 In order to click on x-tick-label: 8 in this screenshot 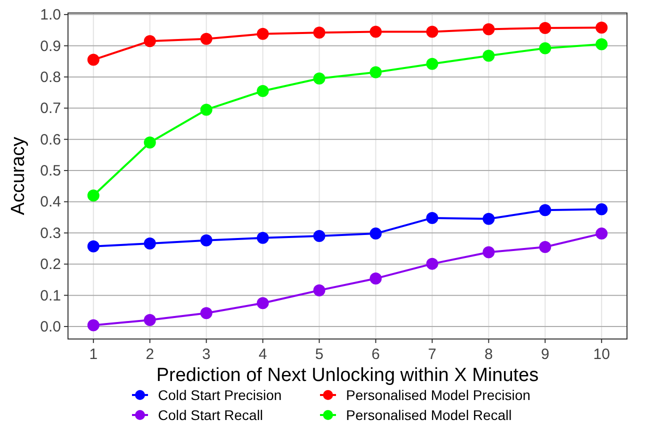, I will do `click(488, 354)`.